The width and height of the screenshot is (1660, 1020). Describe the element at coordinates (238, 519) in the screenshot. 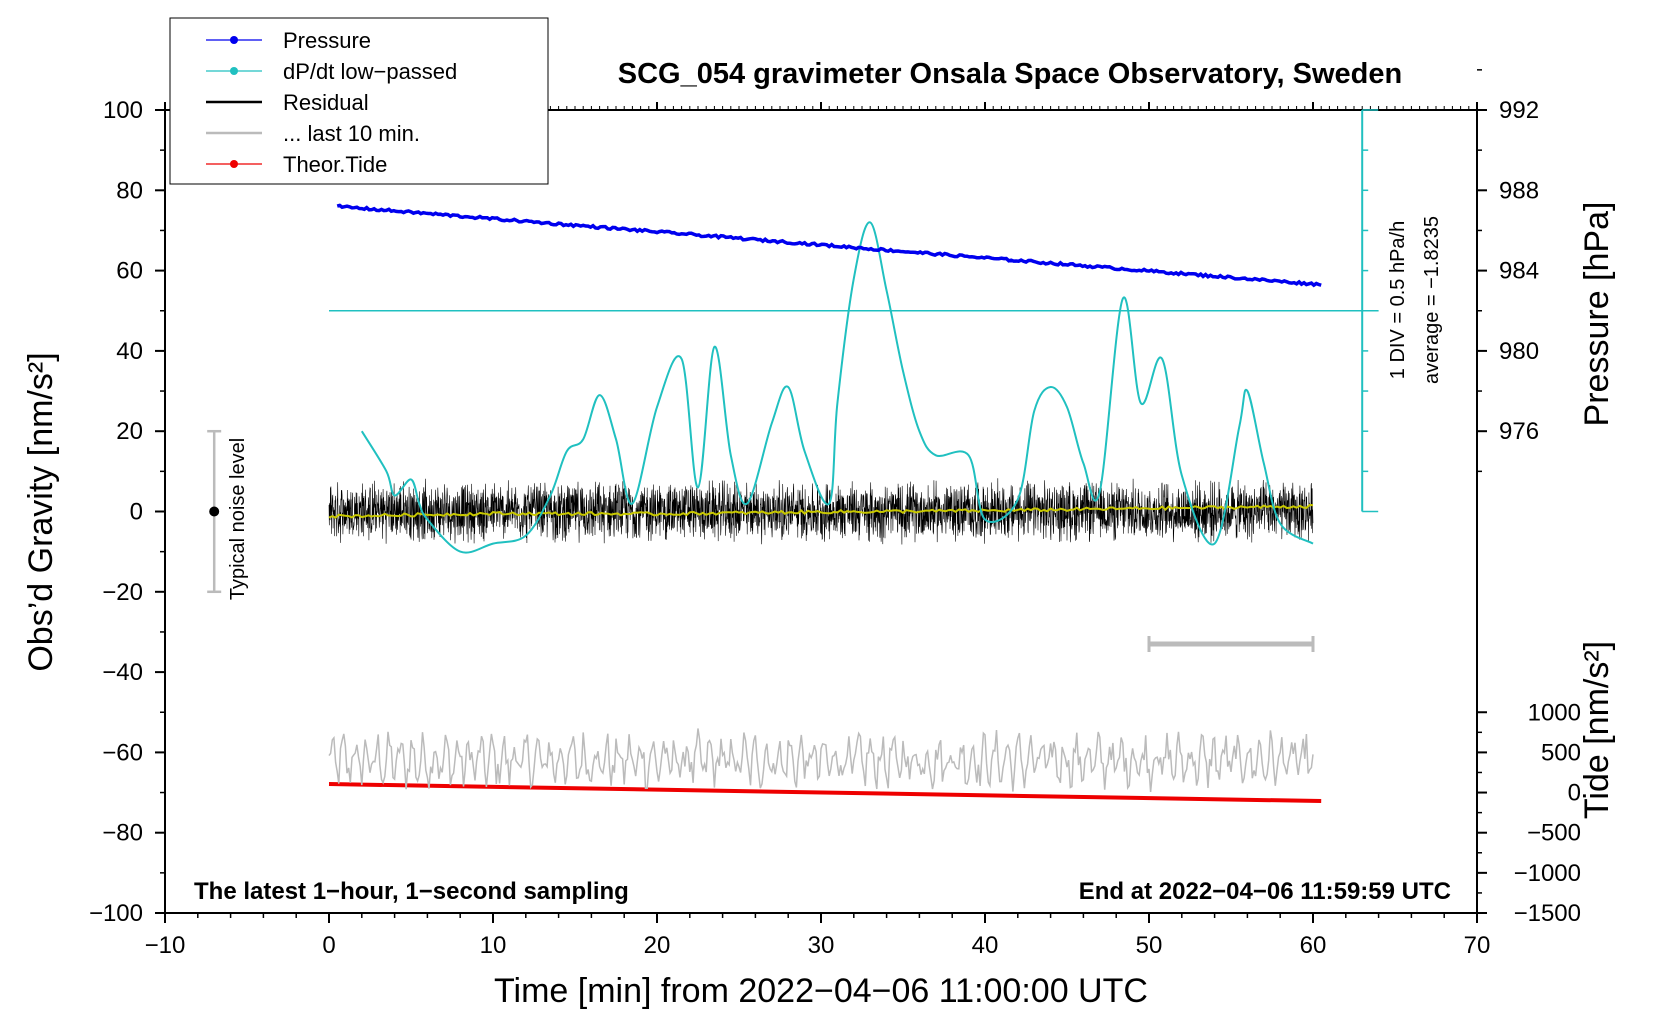

I see `noise-level-label: Typical noise level` at that location.